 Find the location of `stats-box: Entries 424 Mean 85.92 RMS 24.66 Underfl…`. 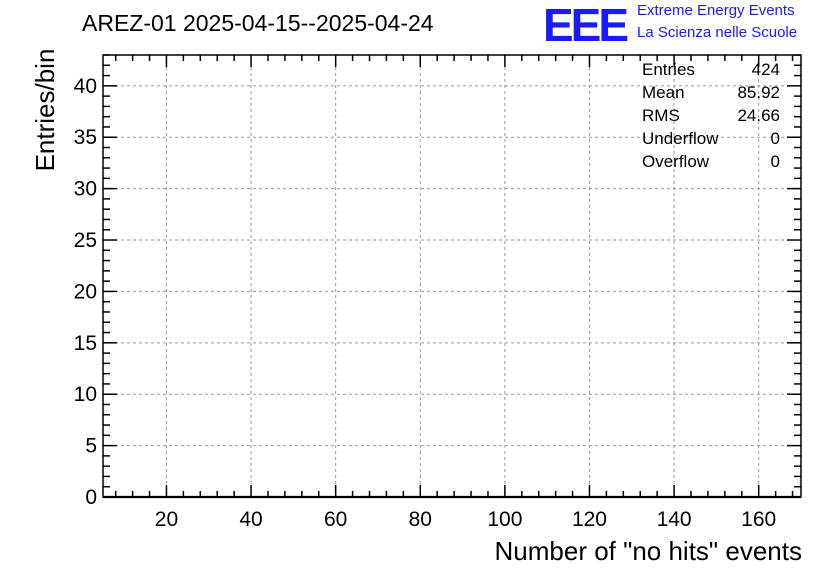

stats-box: Entries 424 Mean 85.92 RMS 24.66 Underfl… is located at coordinates (711, 115).